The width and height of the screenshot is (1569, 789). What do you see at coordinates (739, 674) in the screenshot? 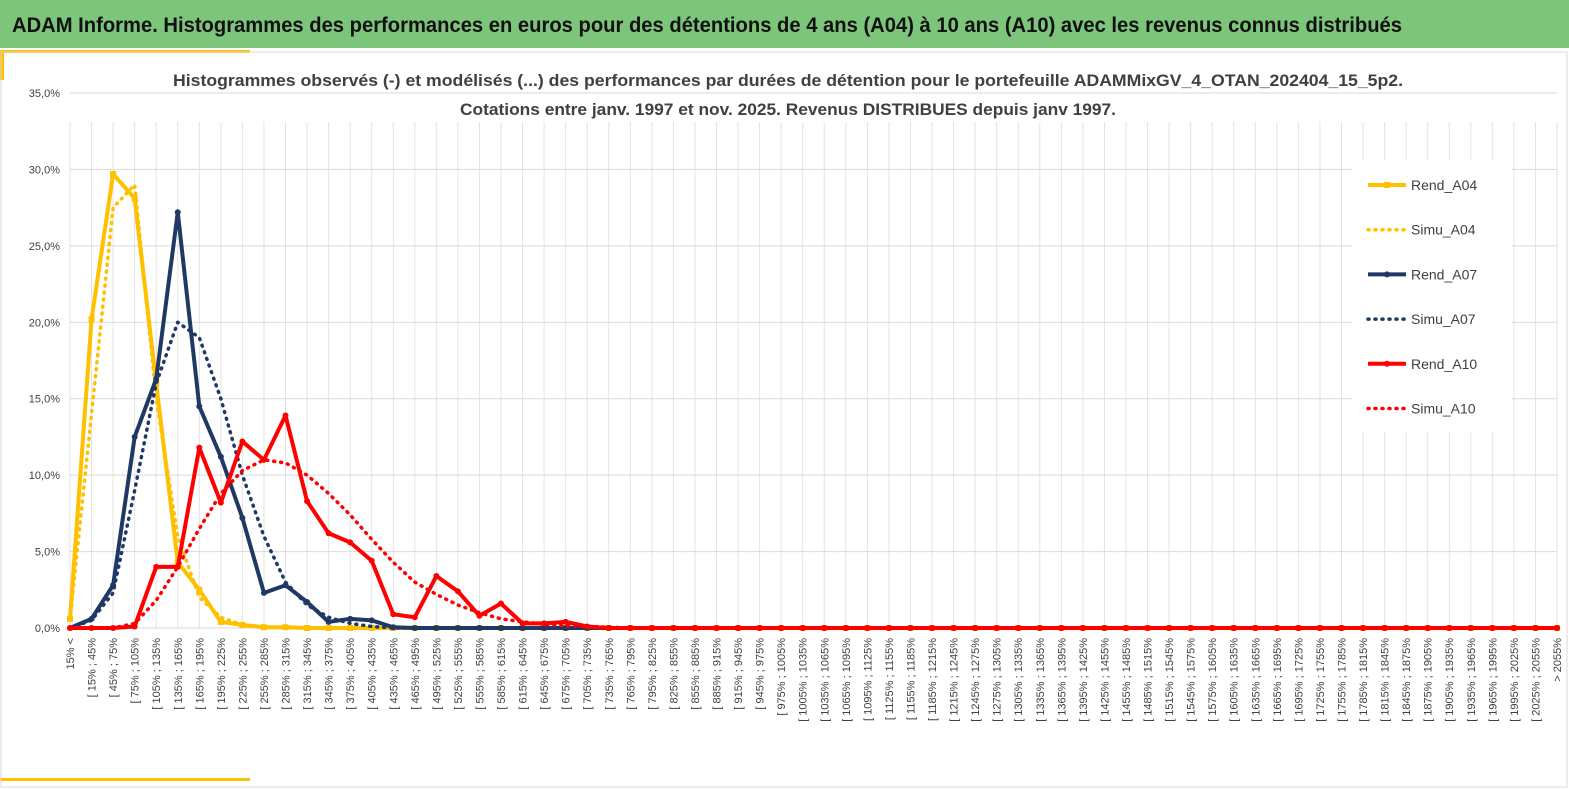
I see `x-tick-label: [ 915% ; 945%` at bounding box center [739, 674].